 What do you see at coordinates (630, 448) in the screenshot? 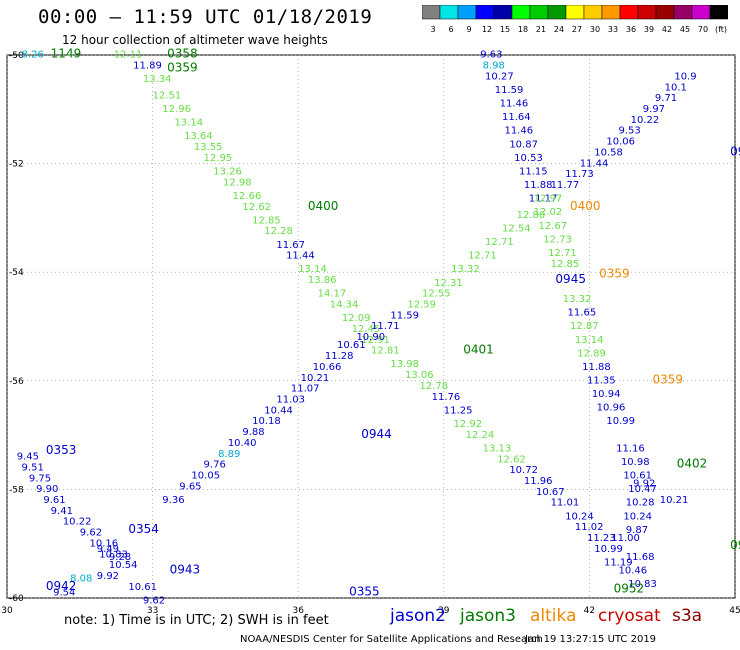
I see `wave-height-label: 11.16` at bounding box center [630, 448].